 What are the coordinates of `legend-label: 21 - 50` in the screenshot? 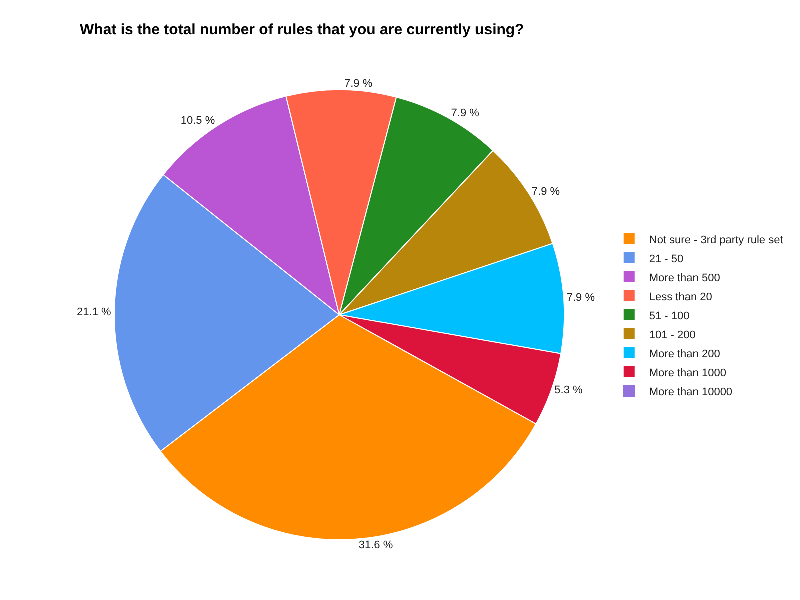 It's located at (666, 259).